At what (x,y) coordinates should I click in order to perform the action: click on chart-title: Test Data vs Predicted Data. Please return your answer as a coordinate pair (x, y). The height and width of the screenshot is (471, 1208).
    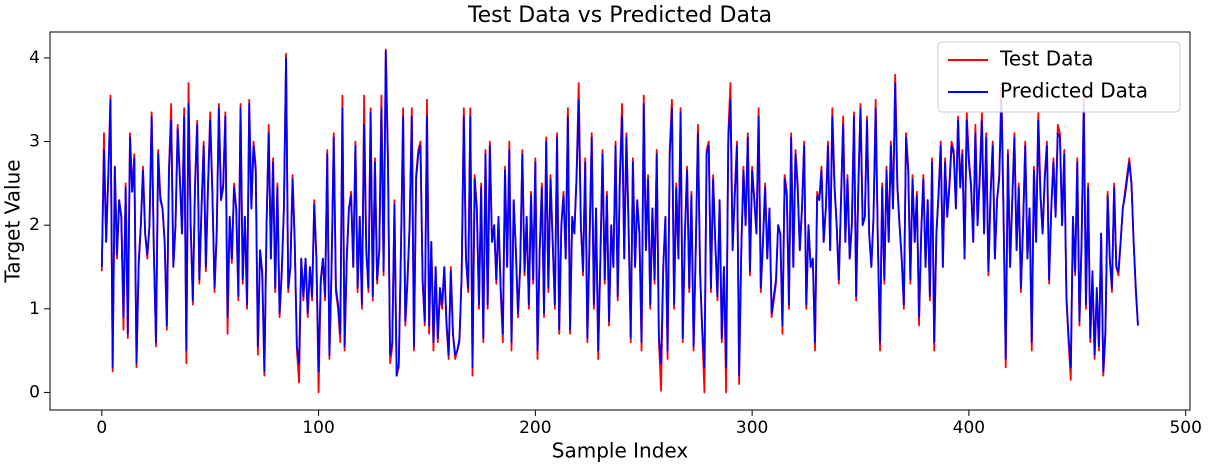
    Looking at the image, I should click on (619, 15).